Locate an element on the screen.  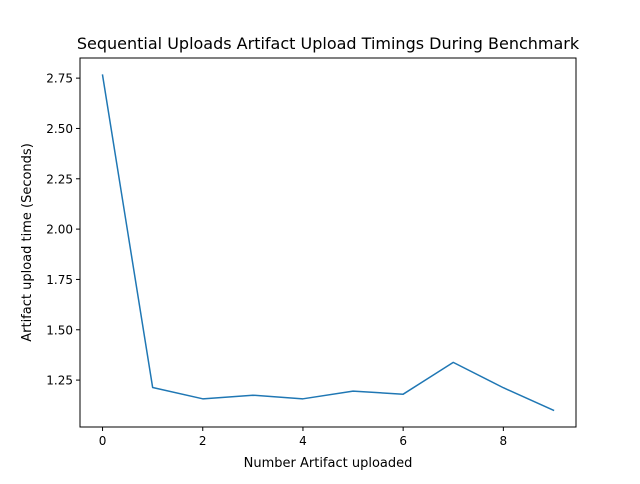
y-axis-label: Artifact upload time (Seconds) is located at coordinates (27, 242).